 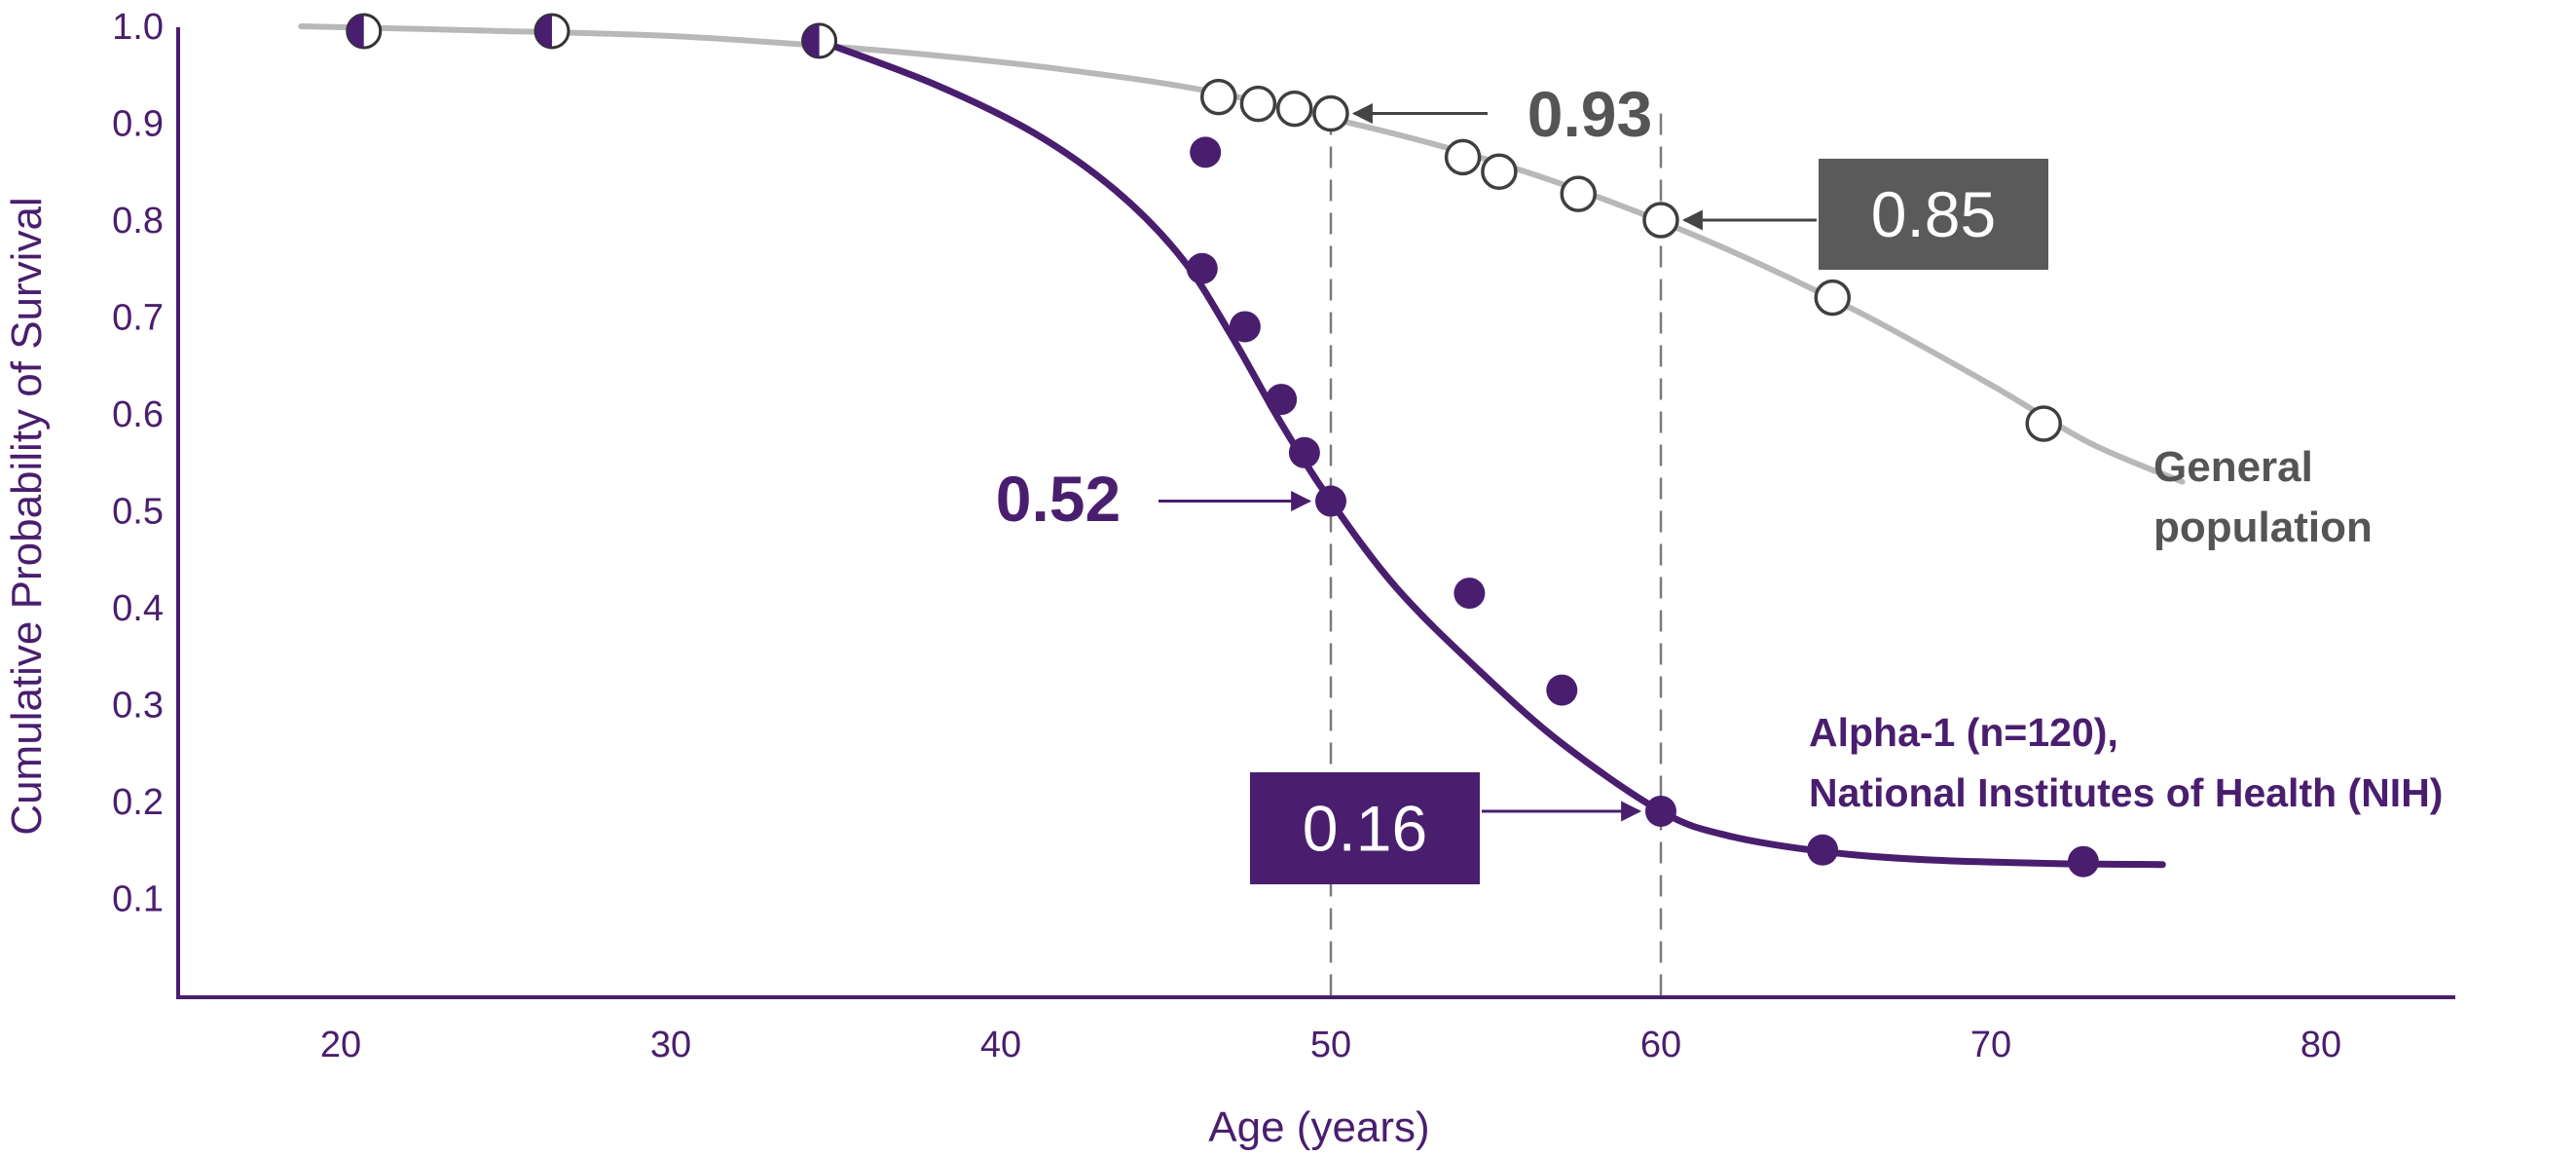 I want to click on y-tick-labels: 0.1 0.2 0.3 0.4 0.5 0.6 0.7 0.8 0.9 1.0, so click(x=138, y=463).